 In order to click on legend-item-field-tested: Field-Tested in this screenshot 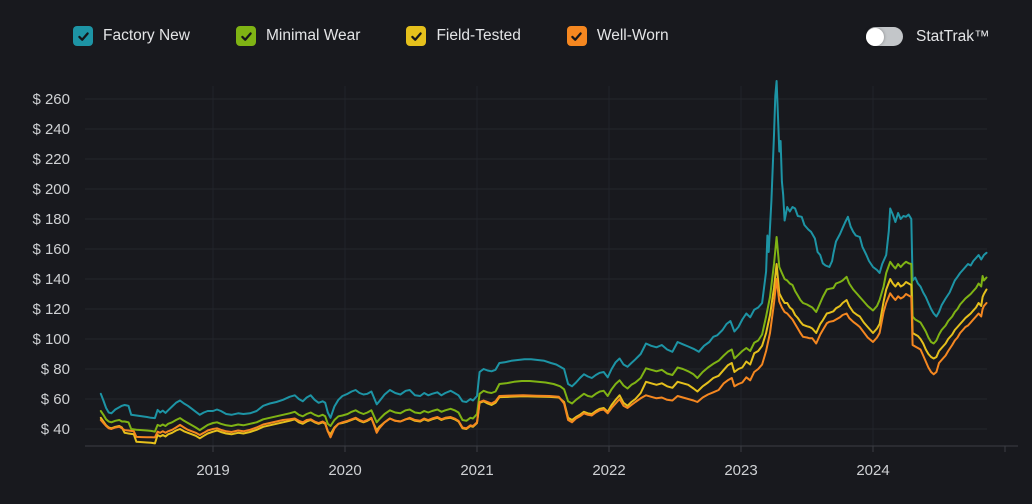, I will do `click(463, 36)`.